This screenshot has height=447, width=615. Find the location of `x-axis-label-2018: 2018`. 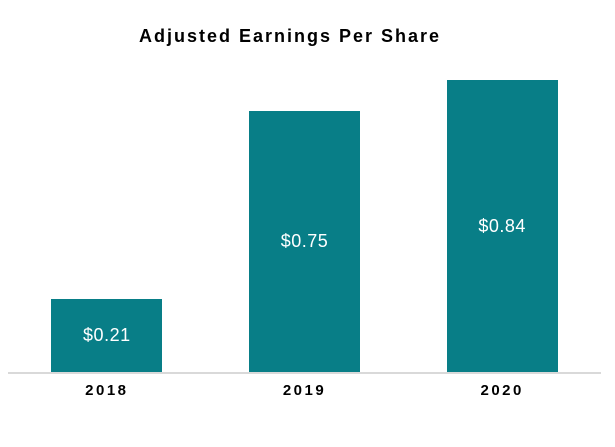

x-axis-label-2018: 2018 is located at coordinates (107, 390).